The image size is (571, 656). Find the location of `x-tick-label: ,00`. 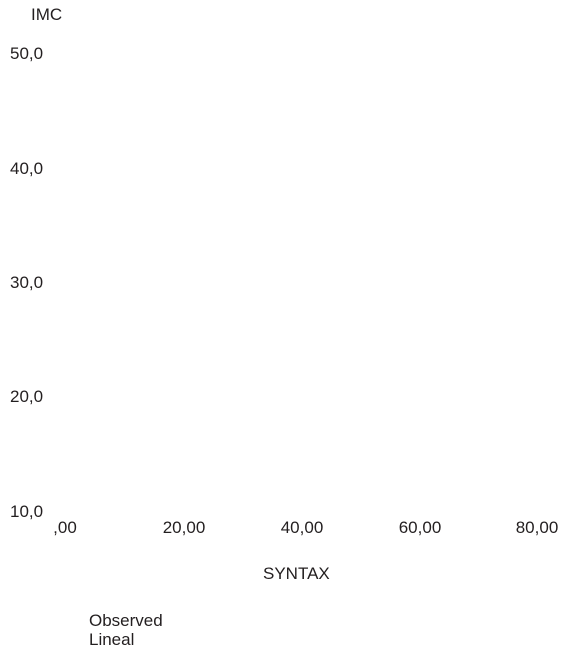

x-tick-label: ,00 is located at coordinates (65, 527).